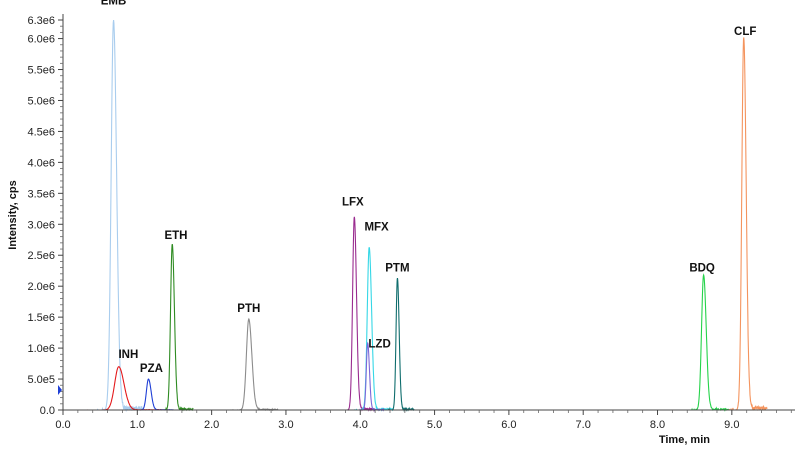 The image size is (800, 455). What do you see at coordinates (400, 345) in the screenshot?
I see `series-ptm` at bounding box center [400, 345].